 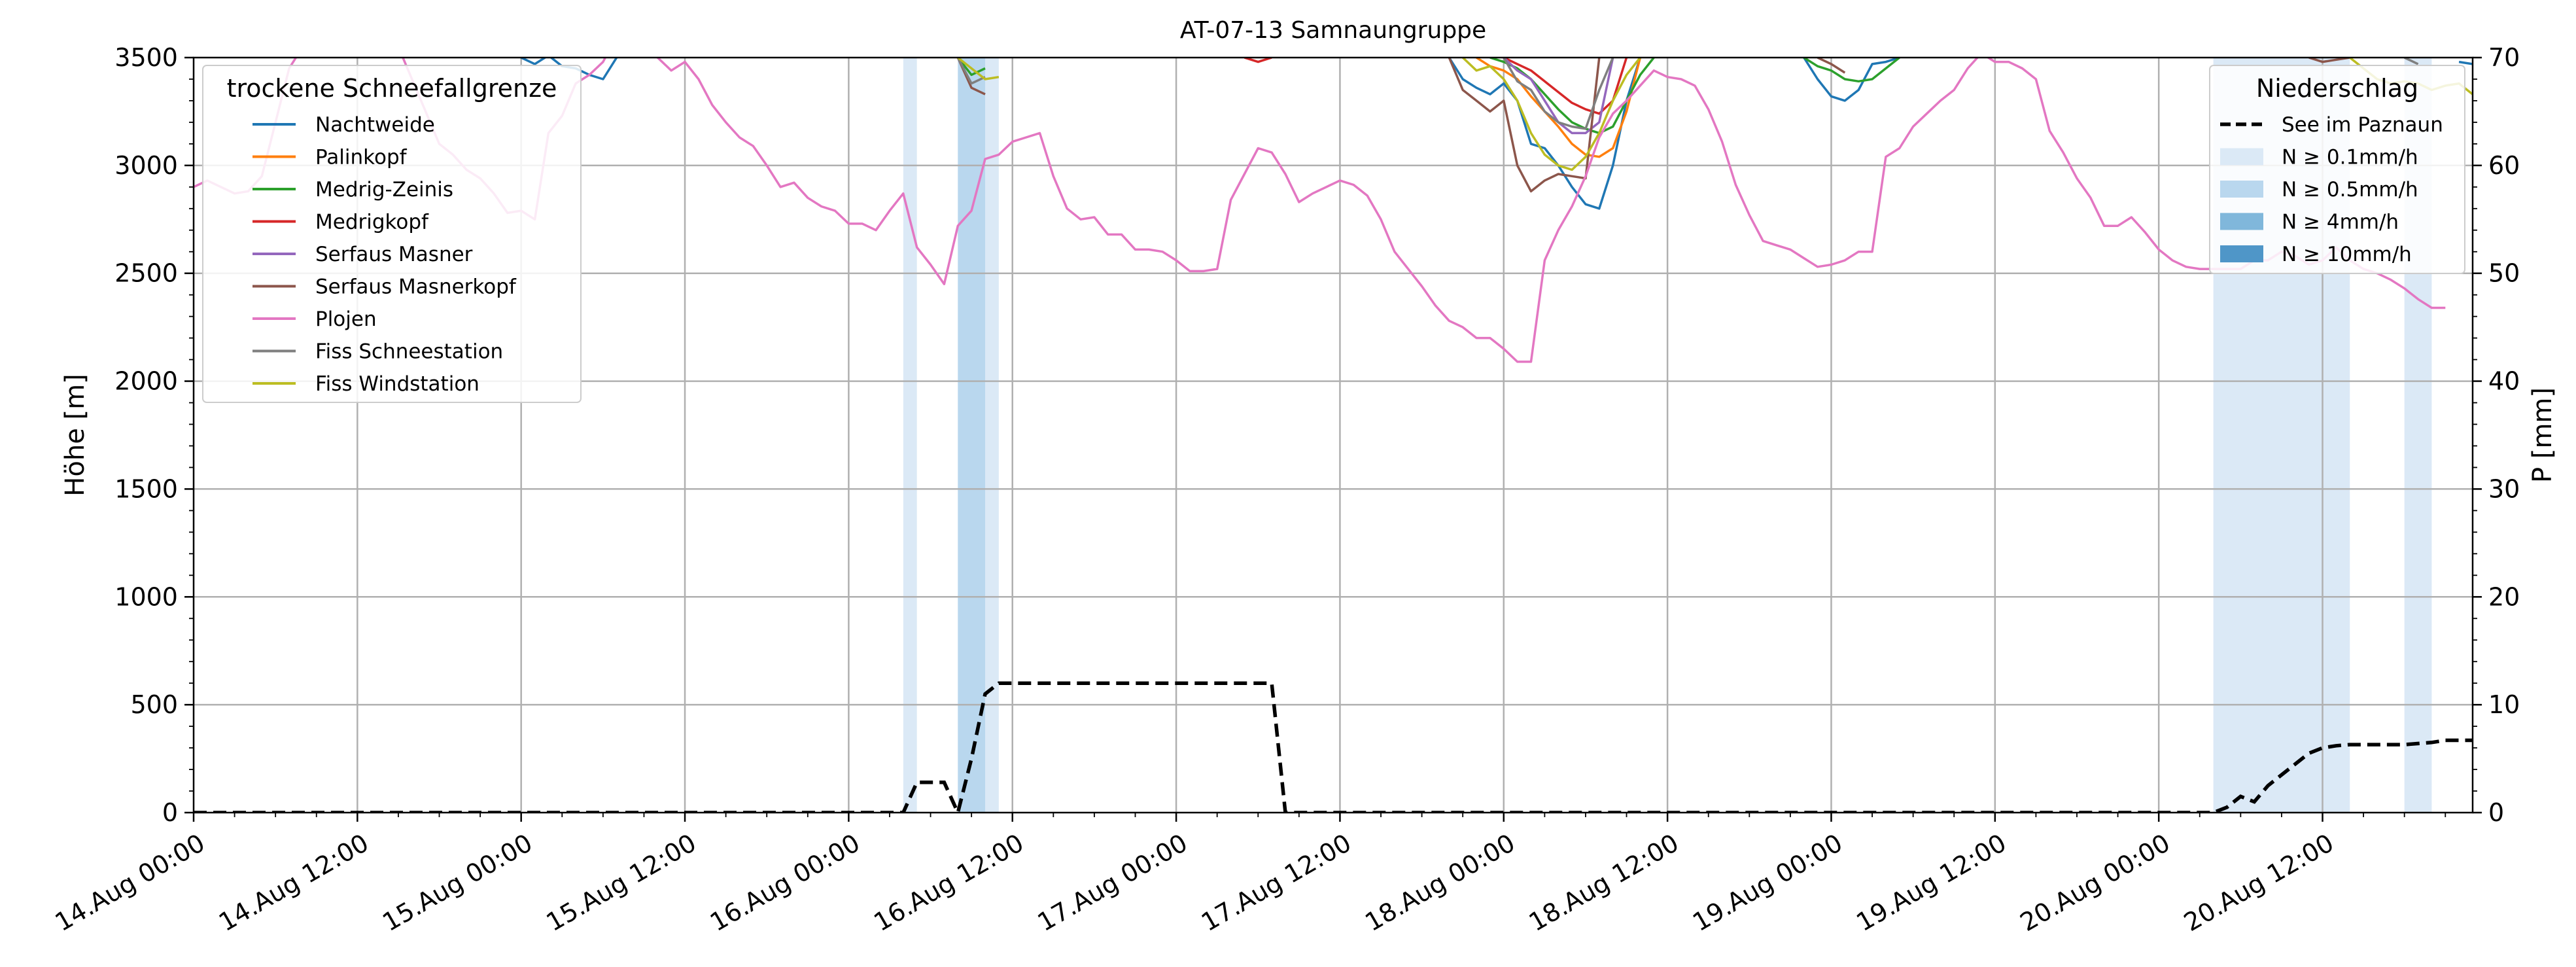 I want to click on legend-entry-3: Medrigkopf, so click(x=372, y=222).